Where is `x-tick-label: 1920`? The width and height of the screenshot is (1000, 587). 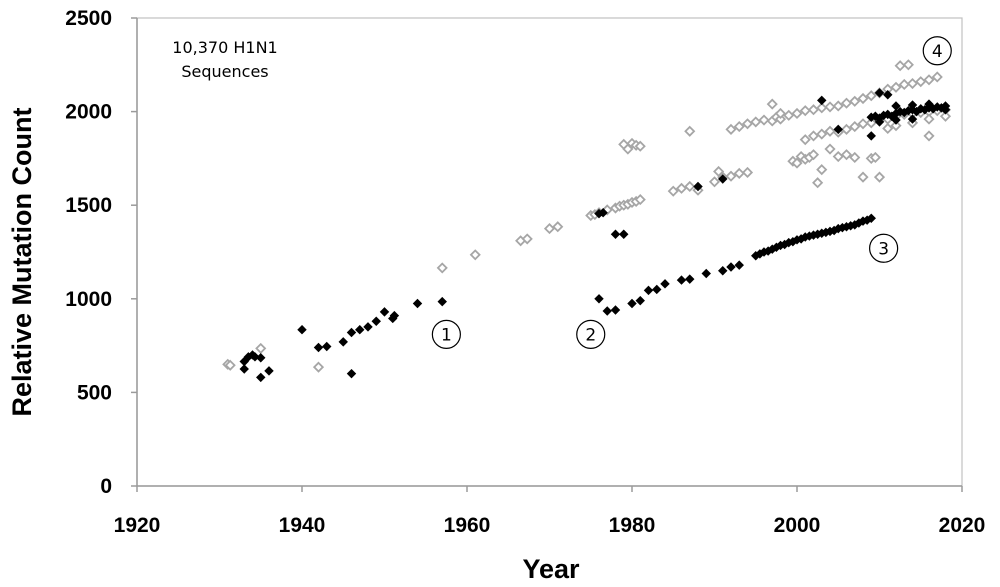
x-tick-label: 1920 is located at coordinates (137, 525).